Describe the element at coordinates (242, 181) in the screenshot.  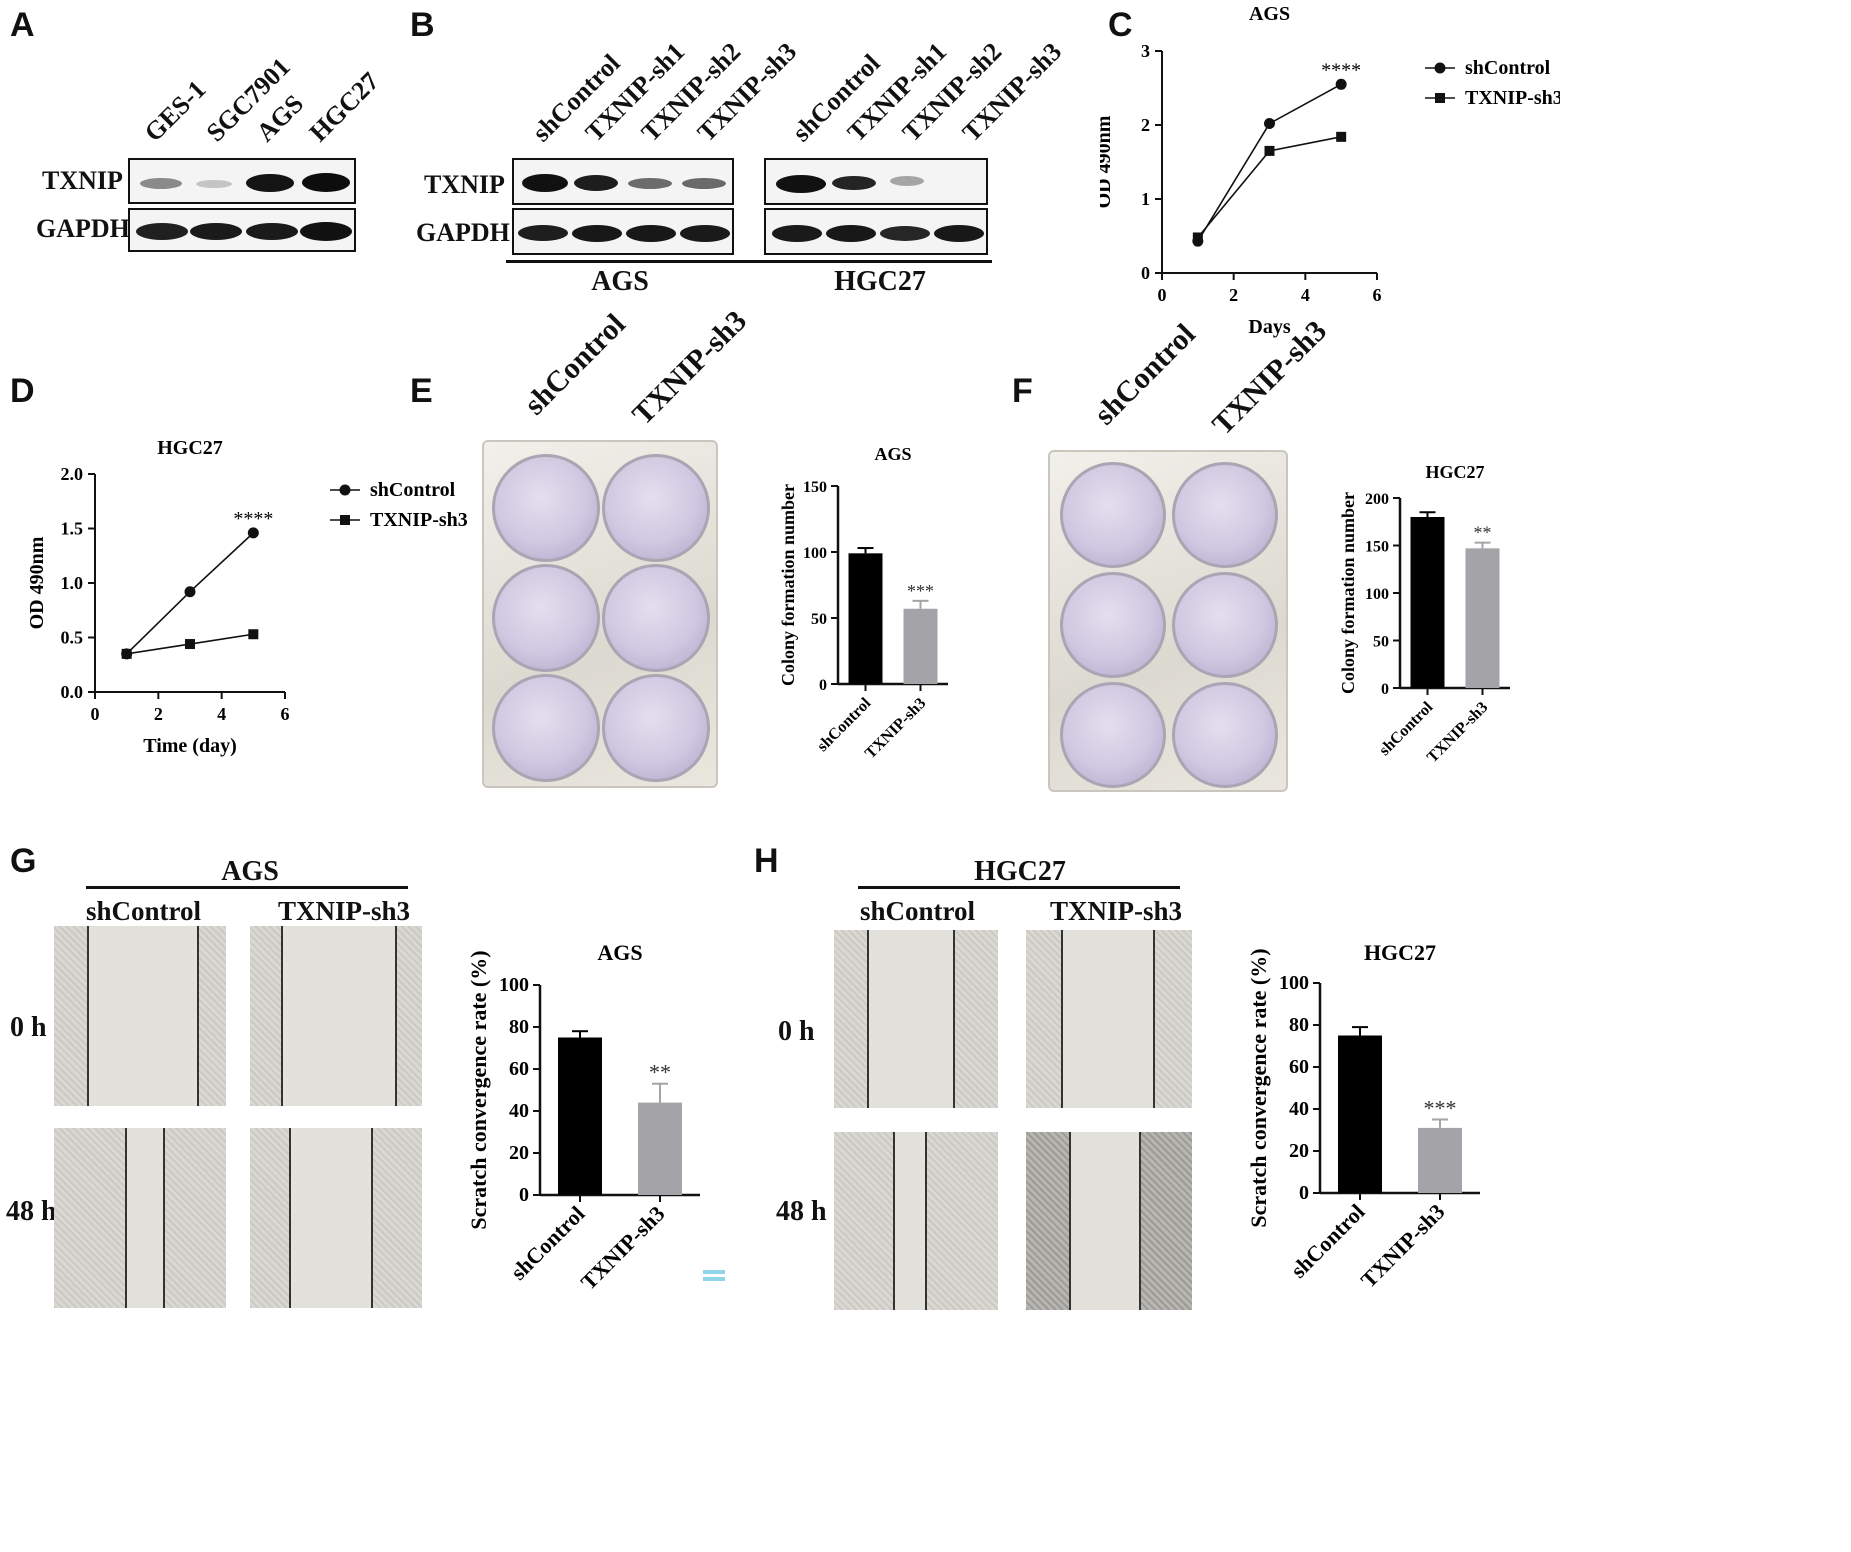
I see `western-blot-txnip` at that location.